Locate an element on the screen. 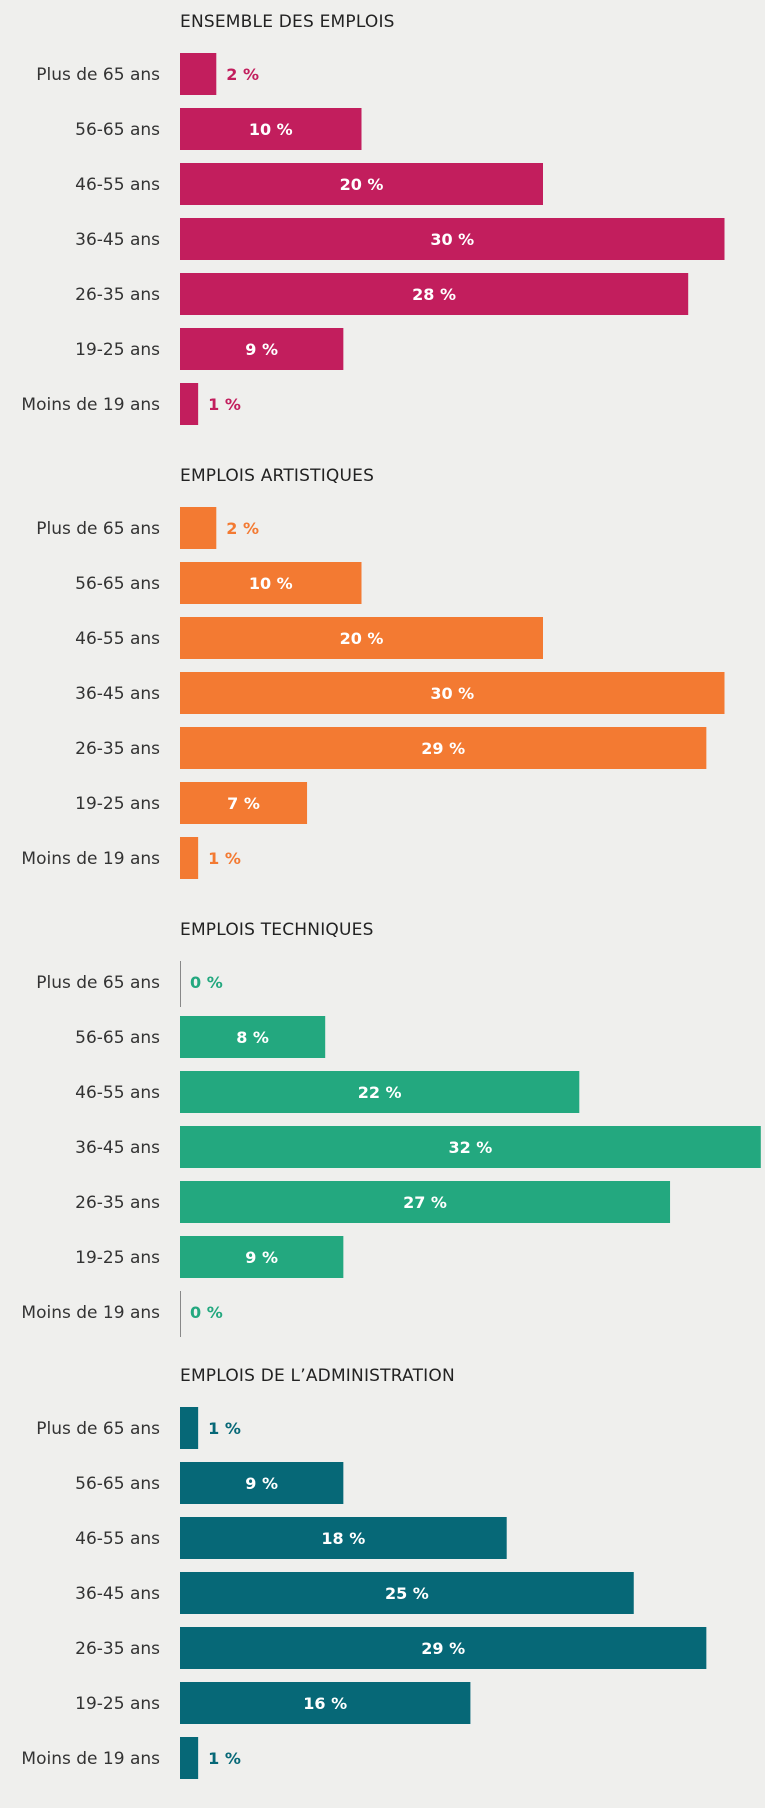 The height and width of the screenshot is (1808, 765). data-label: 7 % is located at coordinates (243, 803).